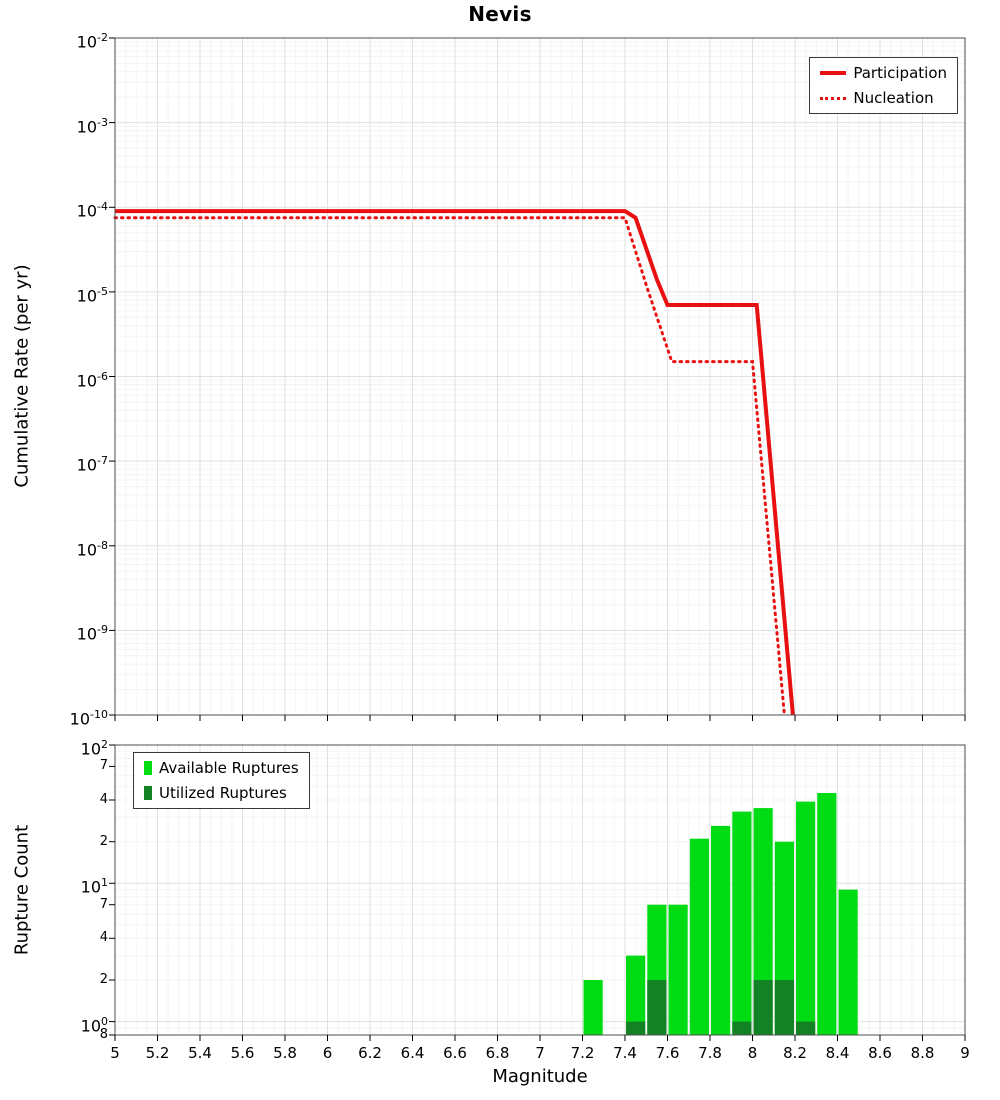 The width and height of the screenshot is (1000, 1100). What do you see at coordinates (752, 1053) in the screenshot?
I see `x-tick-label: 8` at bounding box center [752, 1053].